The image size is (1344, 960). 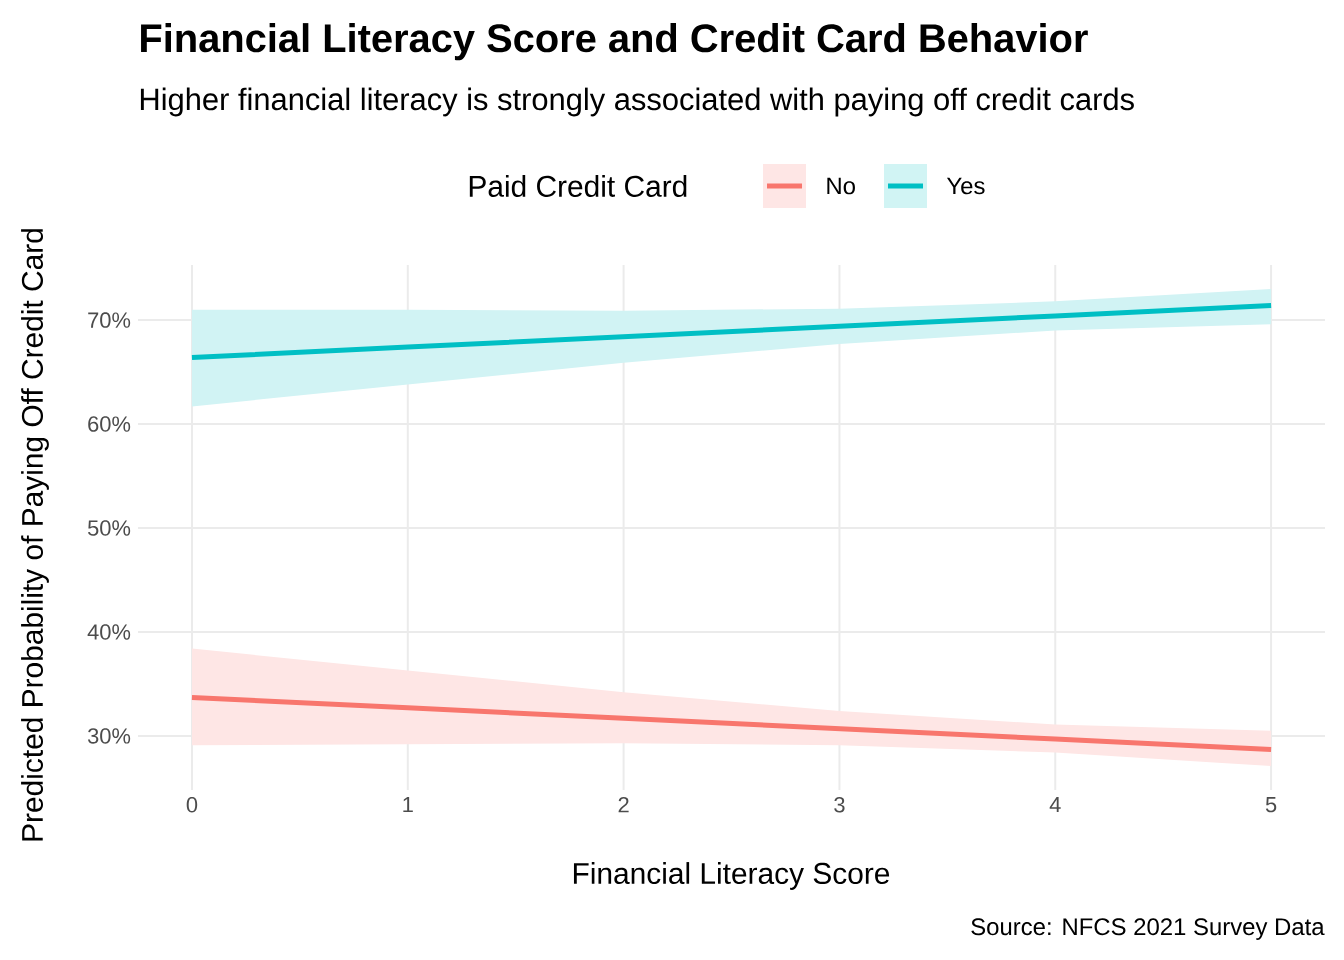 What do you see at coordinates (109, 320) in the screenshot?
I see `y-tick-label: 70%` at bounding box center [109, 320].